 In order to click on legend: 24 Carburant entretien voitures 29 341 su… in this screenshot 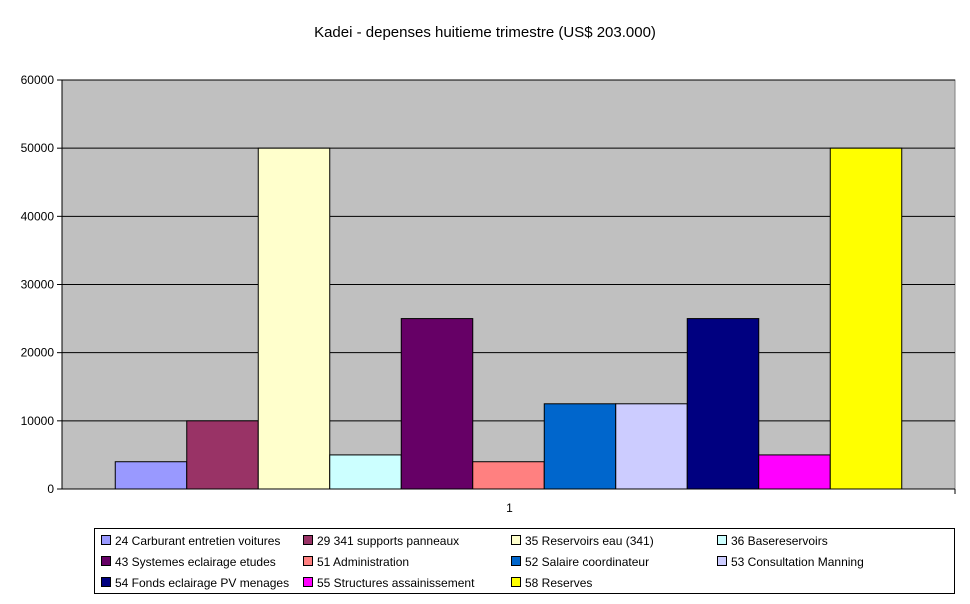, I will do `click(524, 561)`.